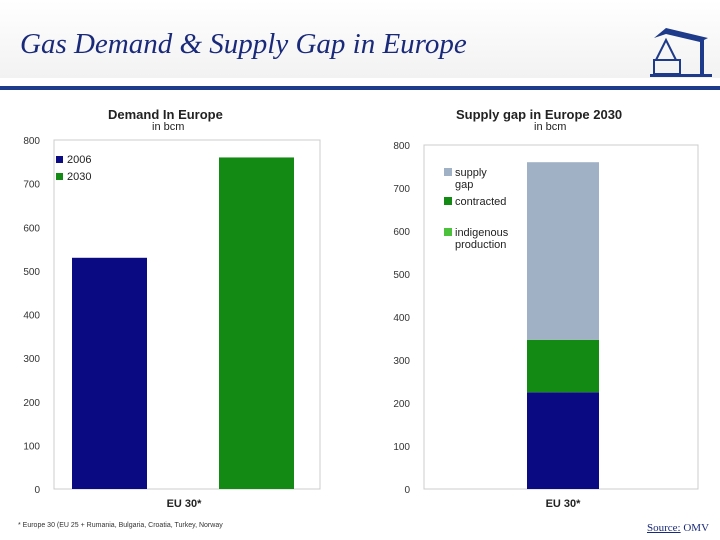 This screenshot has height=540, width=720. What do you see at coordinates (165, 114) in the screenshot?
I see `demand-chart-title: Demand In Europe` at bounding box center [165, 114].